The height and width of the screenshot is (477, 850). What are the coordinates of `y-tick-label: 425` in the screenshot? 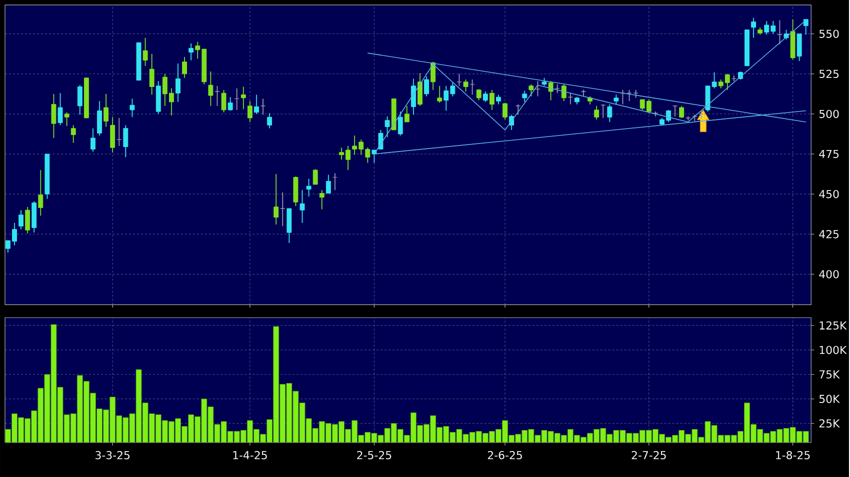 It's located at (829, 234).